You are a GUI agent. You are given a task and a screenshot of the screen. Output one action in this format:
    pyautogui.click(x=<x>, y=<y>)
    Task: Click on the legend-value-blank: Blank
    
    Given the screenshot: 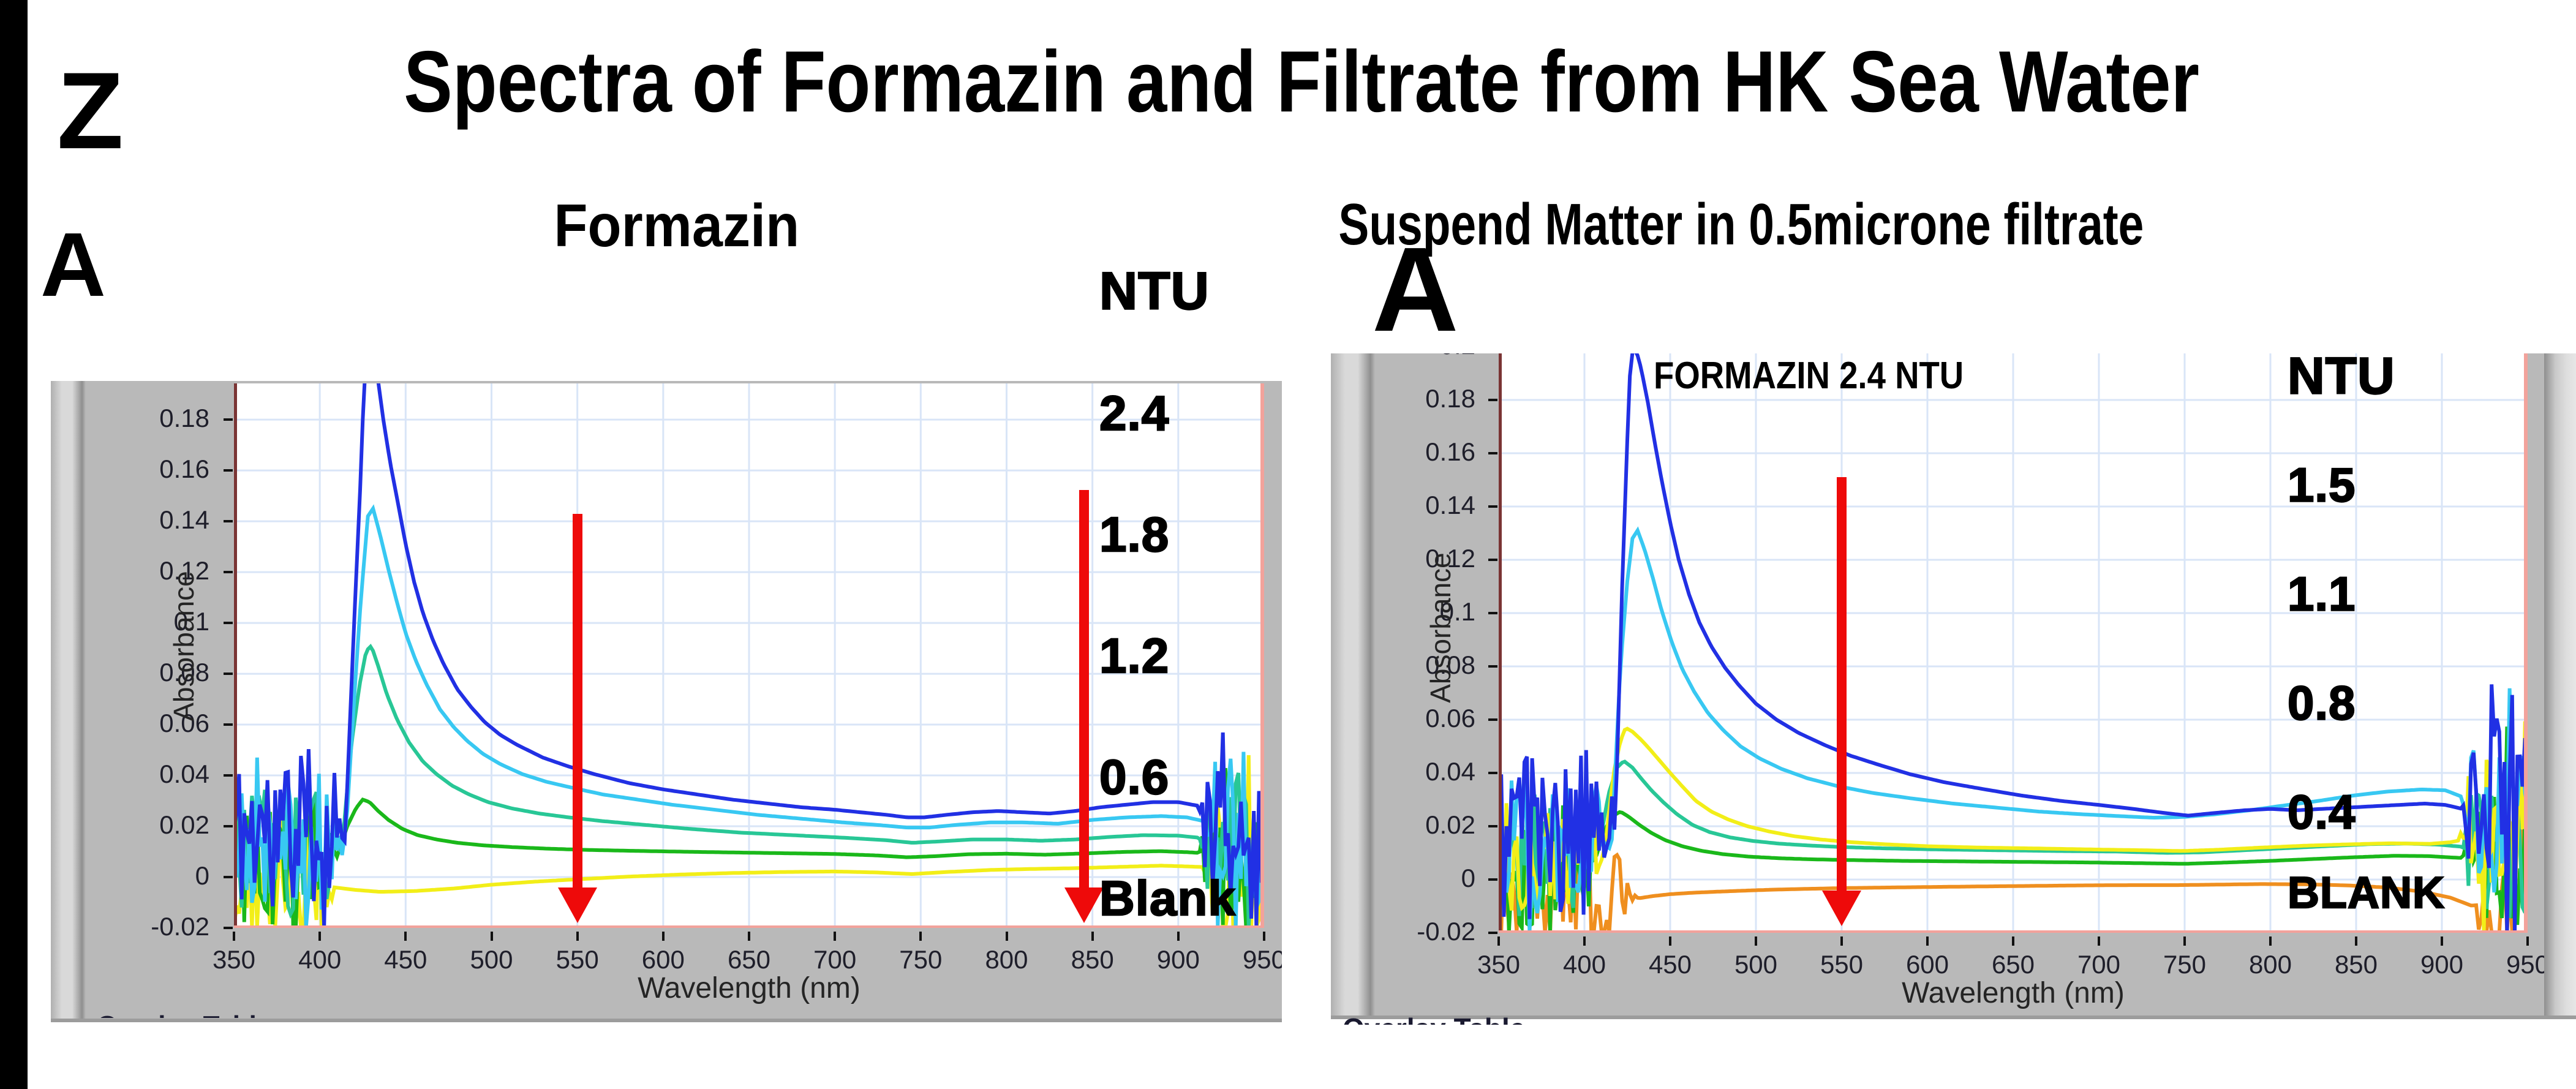 What is the action you would take?
    pyautogui.click(x=1167, y=898)
    